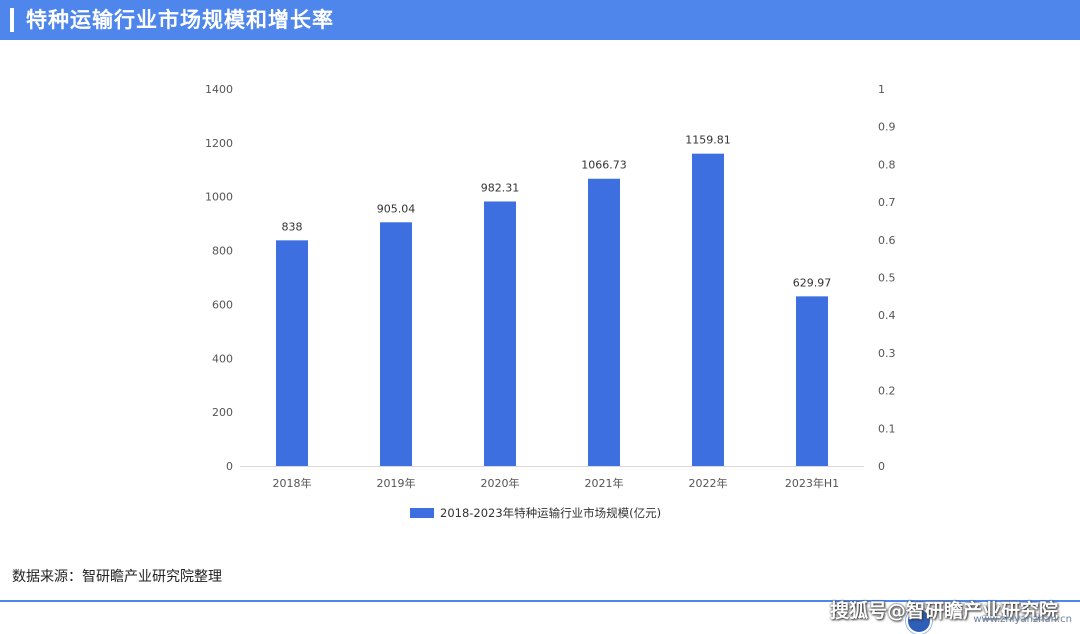 This screenshot has height=634, width=1080. I want to click on right-tick-label: 0.8, so click(887, 164).